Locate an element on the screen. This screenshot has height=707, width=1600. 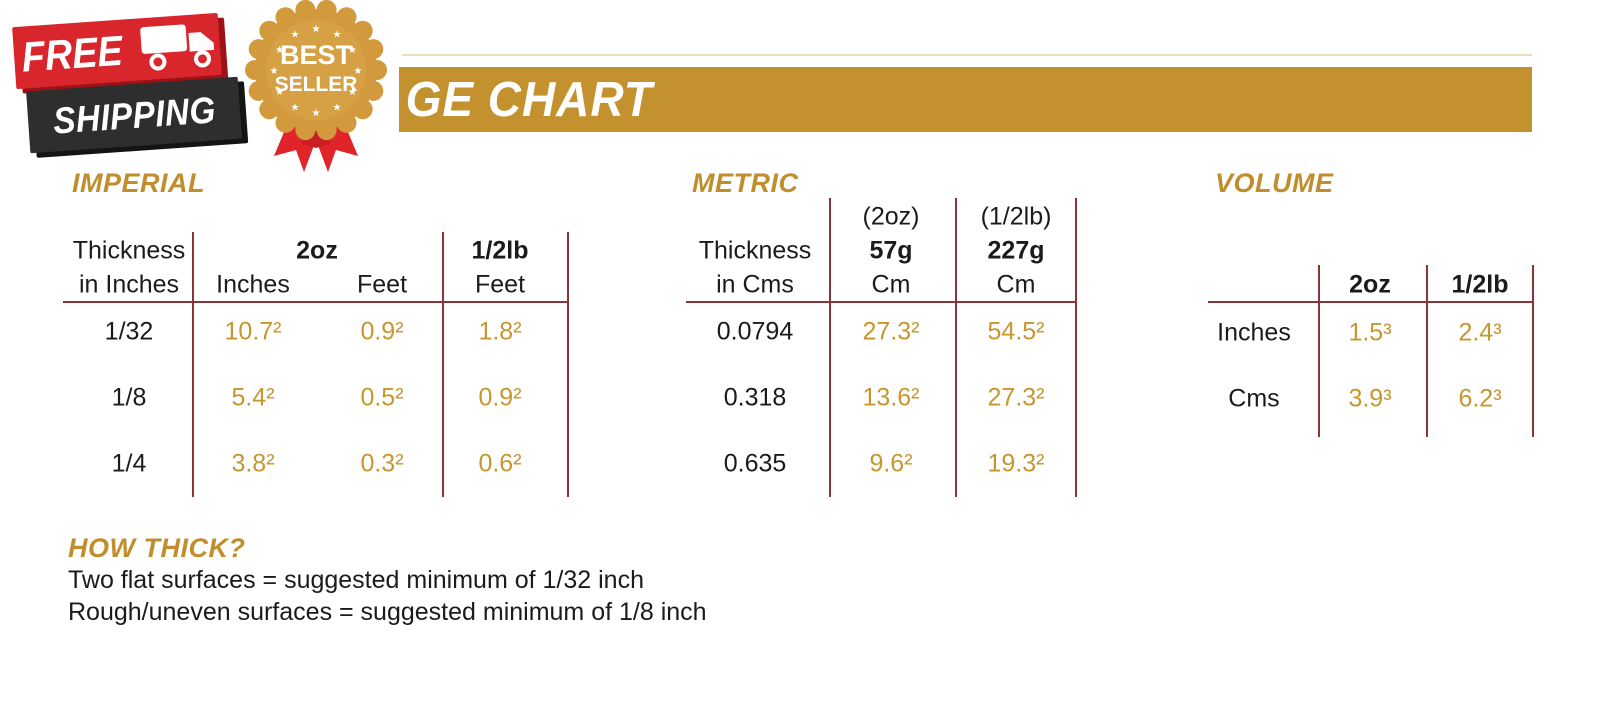
seller-label: SELLER is located at coordinates (316, 84).